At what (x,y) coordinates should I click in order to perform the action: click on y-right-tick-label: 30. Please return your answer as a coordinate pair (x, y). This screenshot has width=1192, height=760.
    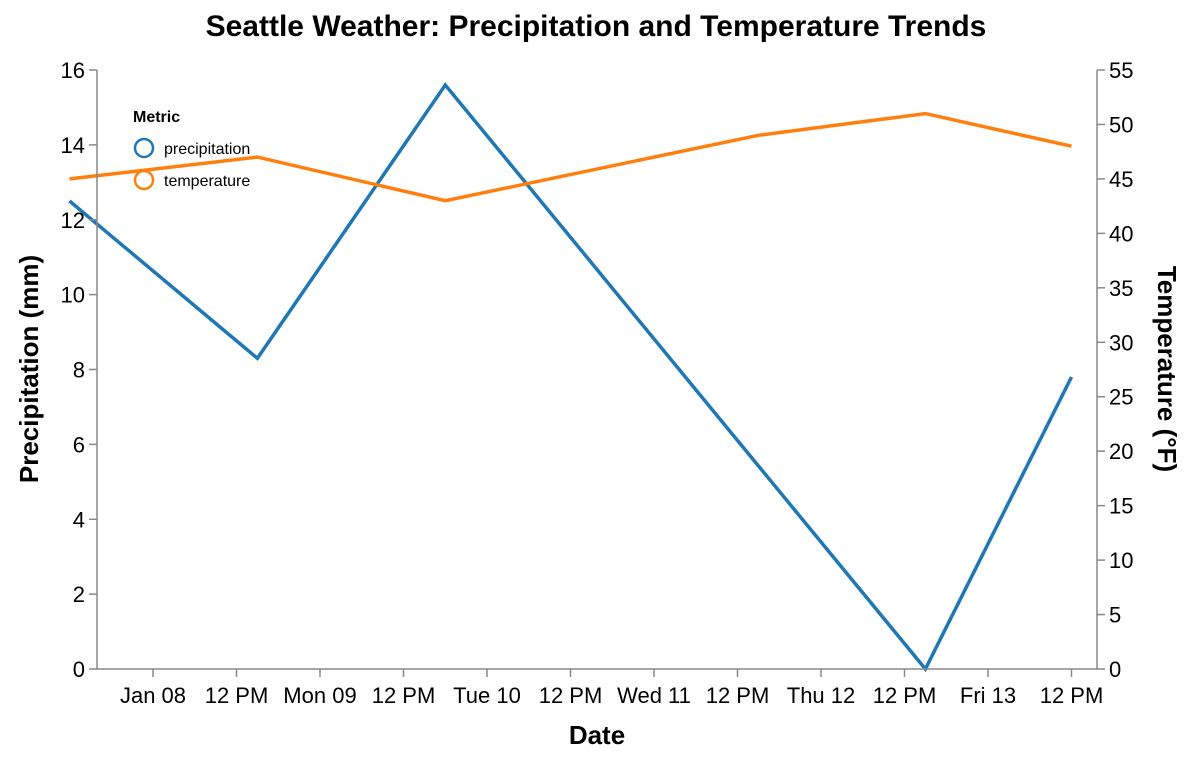
    Looking at the image, I should click on (1121, 342).